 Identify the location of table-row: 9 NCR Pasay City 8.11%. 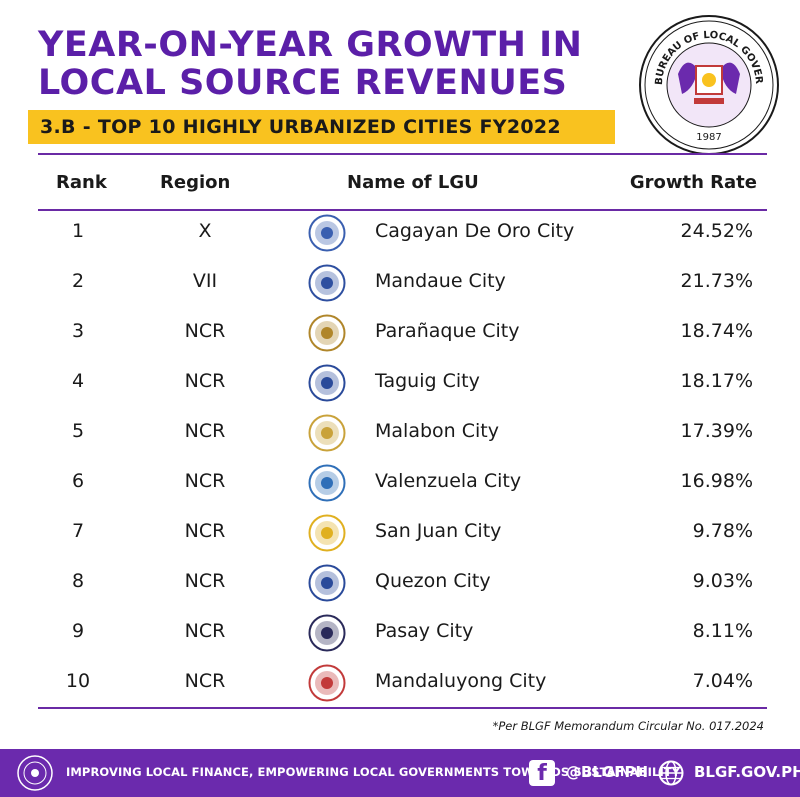
(402, 633).